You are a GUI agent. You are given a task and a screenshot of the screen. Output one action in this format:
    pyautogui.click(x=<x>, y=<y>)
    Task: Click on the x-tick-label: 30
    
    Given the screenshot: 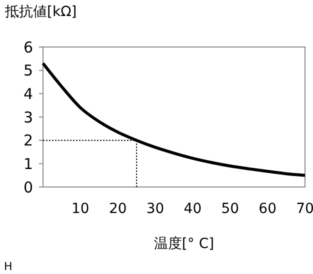 What is the action you would take?
    pyautogui.click(x=155, y=209)
    